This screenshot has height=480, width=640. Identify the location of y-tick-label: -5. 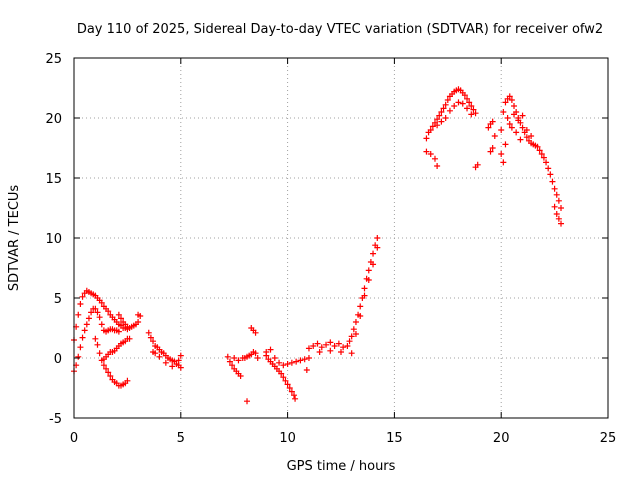
(55, 419).